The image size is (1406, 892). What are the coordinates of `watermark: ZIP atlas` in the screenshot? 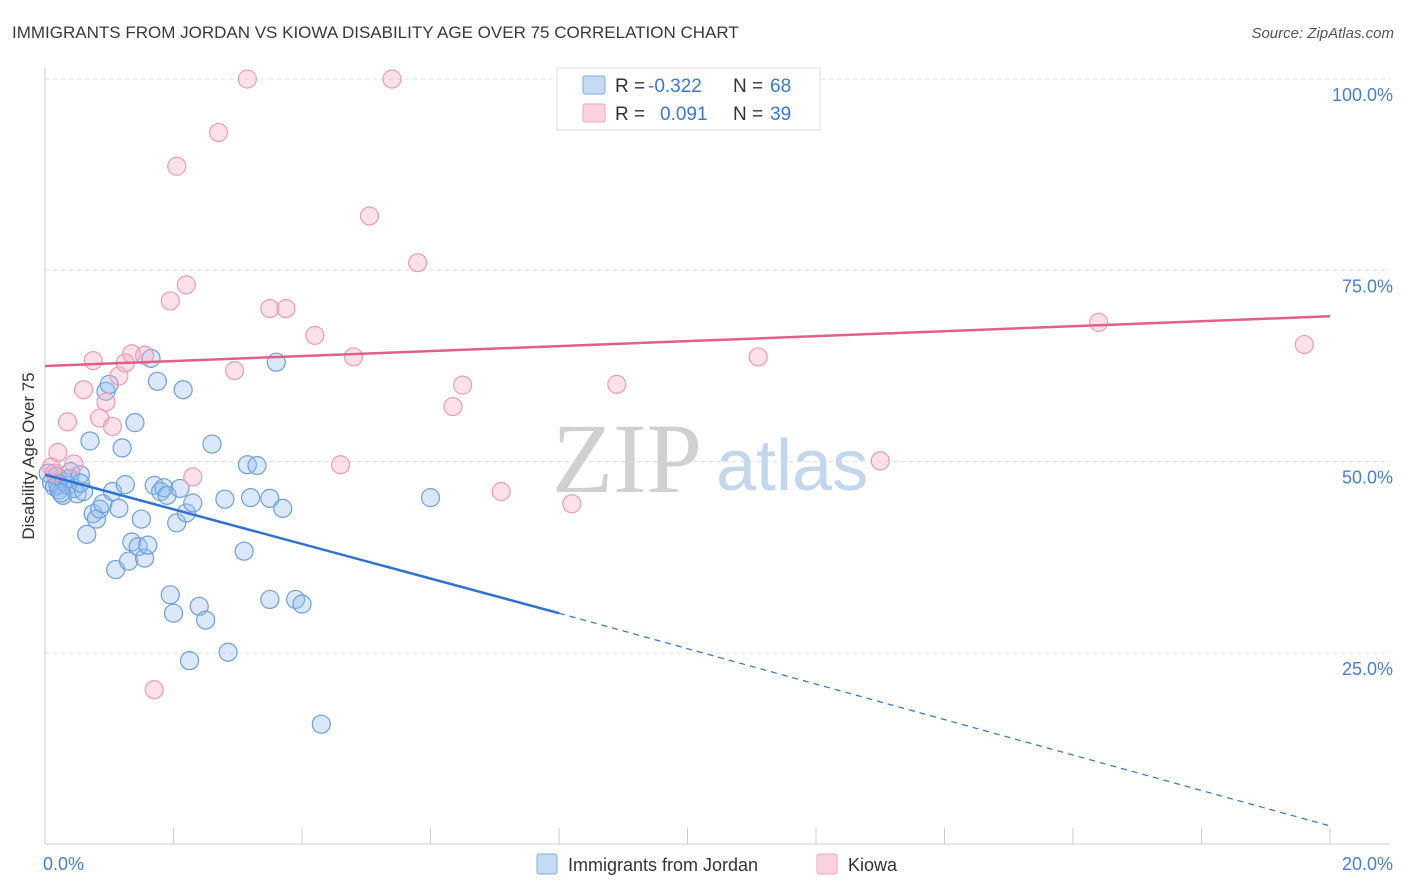 It's located at (710, 458).